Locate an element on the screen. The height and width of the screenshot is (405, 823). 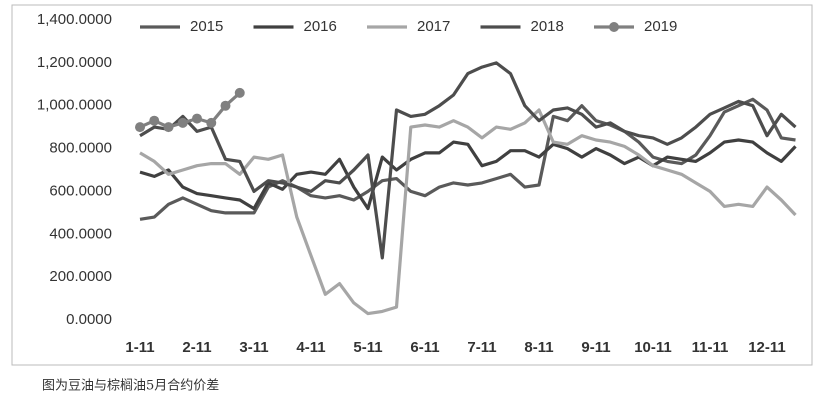
y-tick-label: 0.0000 is located at coordinates (89, 319).